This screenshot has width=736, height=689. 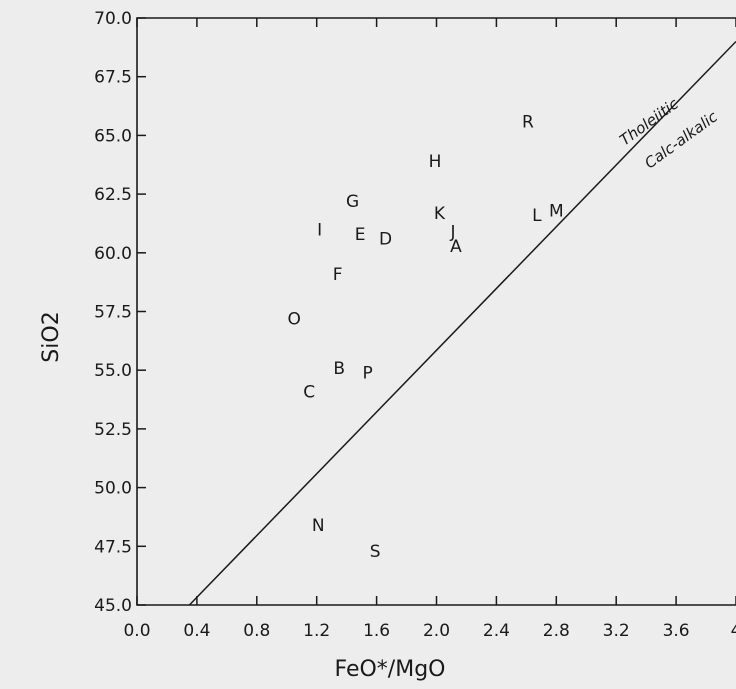 I want to click on x-tick-label: 3.6, so click(x=676, y=631).